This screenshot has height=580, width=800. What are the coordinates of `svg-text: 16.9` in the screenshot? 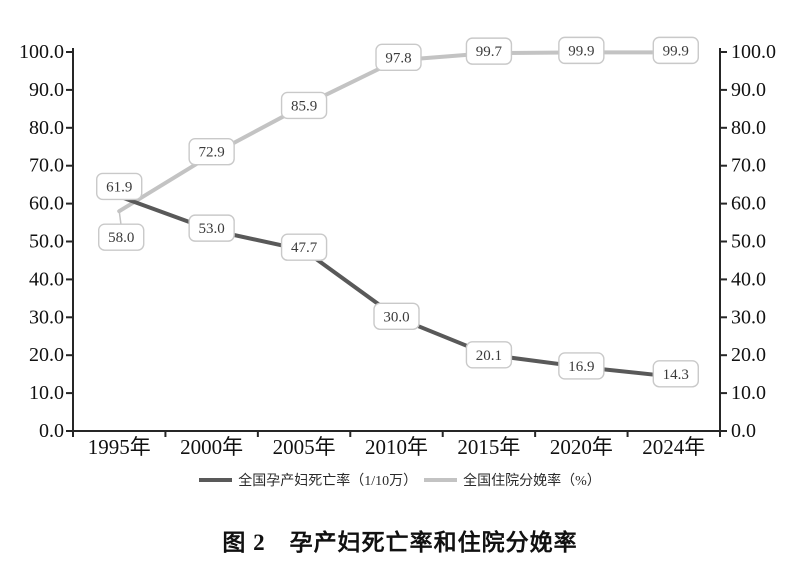 It's located at (581, 367).